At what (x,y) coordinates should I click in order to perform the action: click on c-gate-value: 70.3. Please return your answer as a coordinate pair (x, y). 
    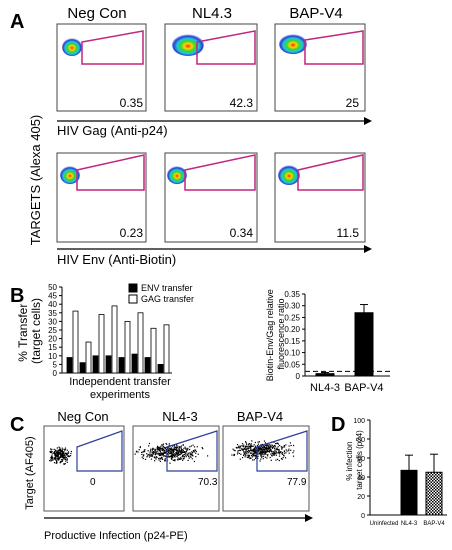
    Looking at the image, I should click on (208, 482).